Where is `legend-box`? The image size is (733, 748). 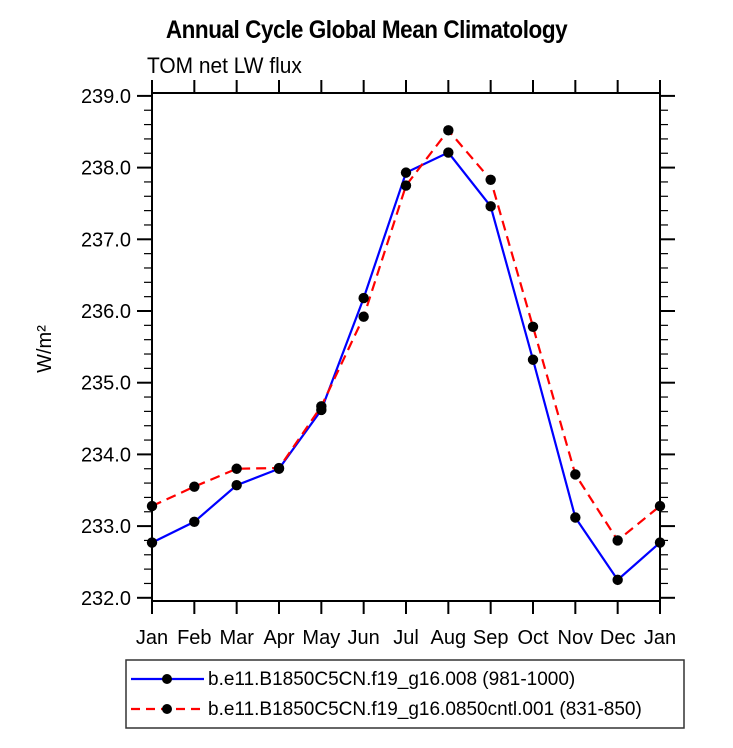
legend-box is located at coordinates (405, 694).